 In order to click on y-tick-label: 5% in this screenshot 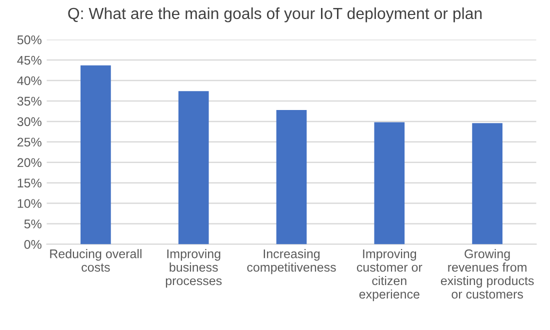, I will do `click(33, 224)`.